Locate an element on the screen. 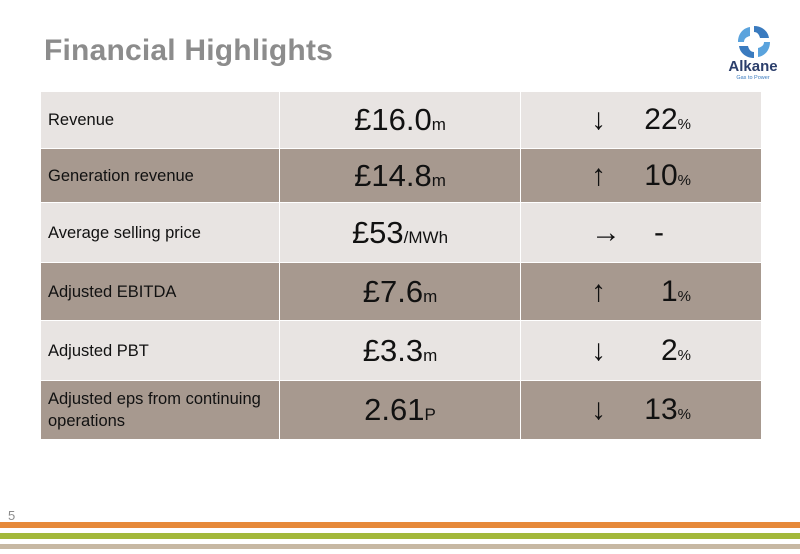  table-row: Average selling price £53/MWh → - is located at coordinates (401, 232).